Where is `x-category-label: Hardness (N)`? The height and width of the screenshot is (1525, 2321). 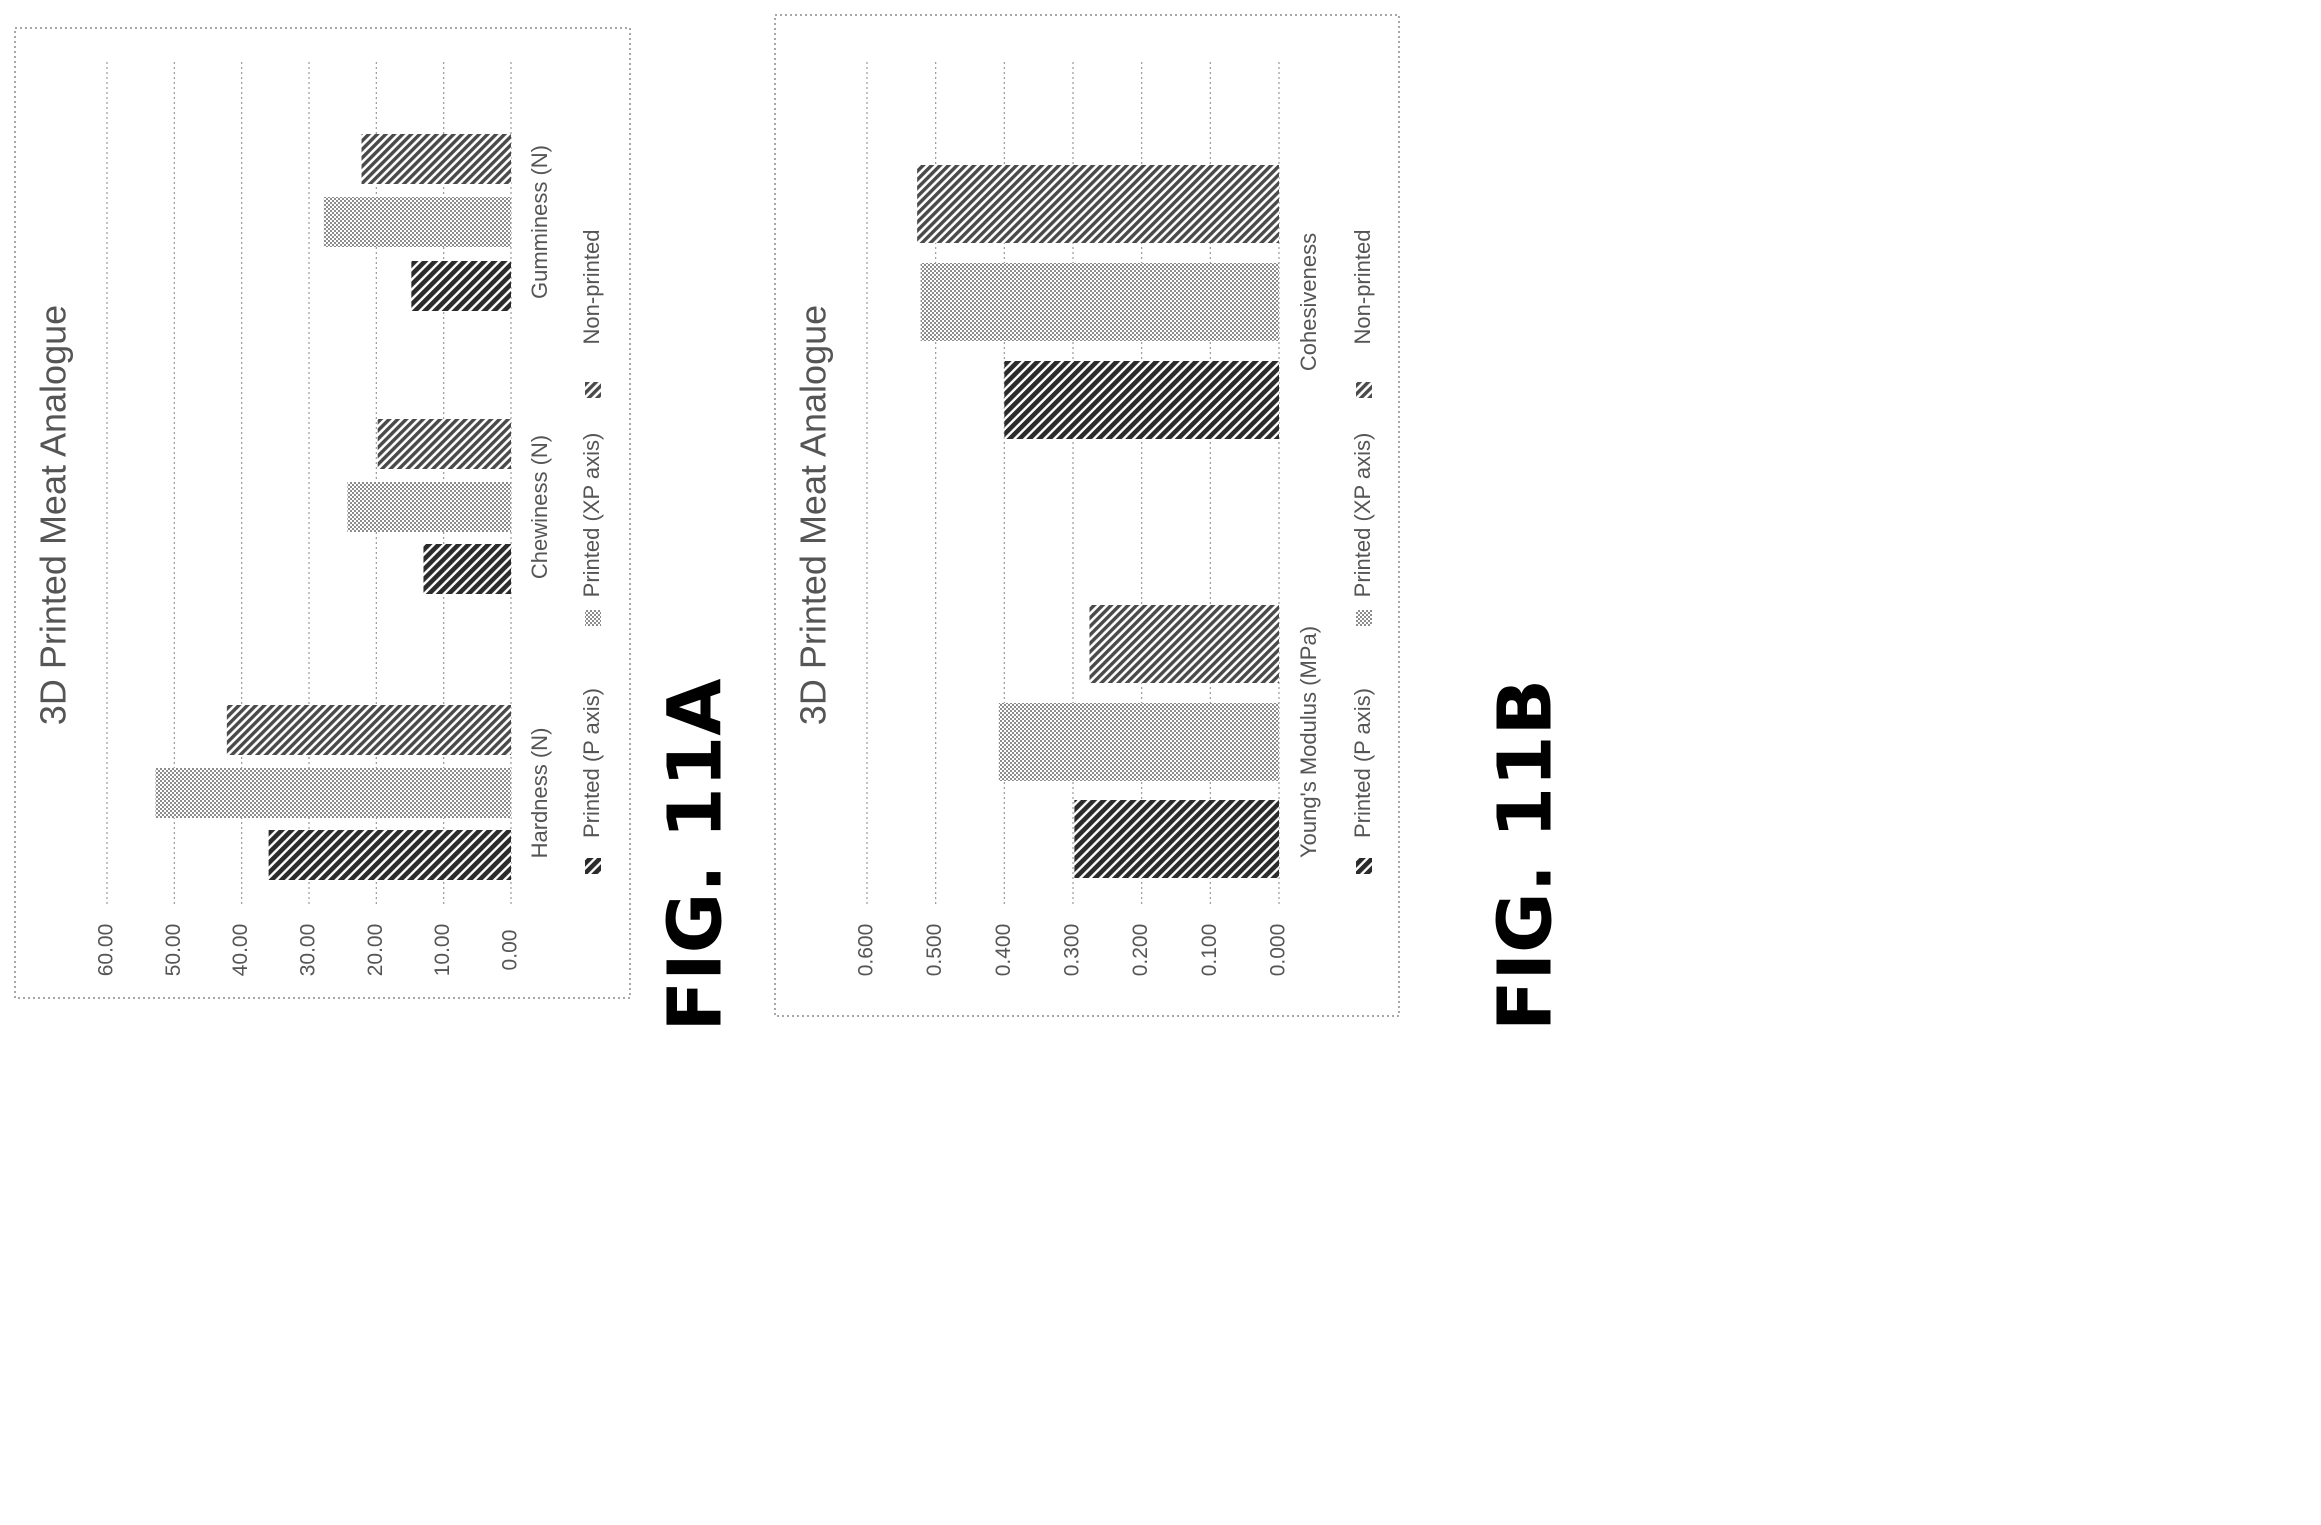 x-category-label: Hardness (N) is located at coordinates (539, 793).